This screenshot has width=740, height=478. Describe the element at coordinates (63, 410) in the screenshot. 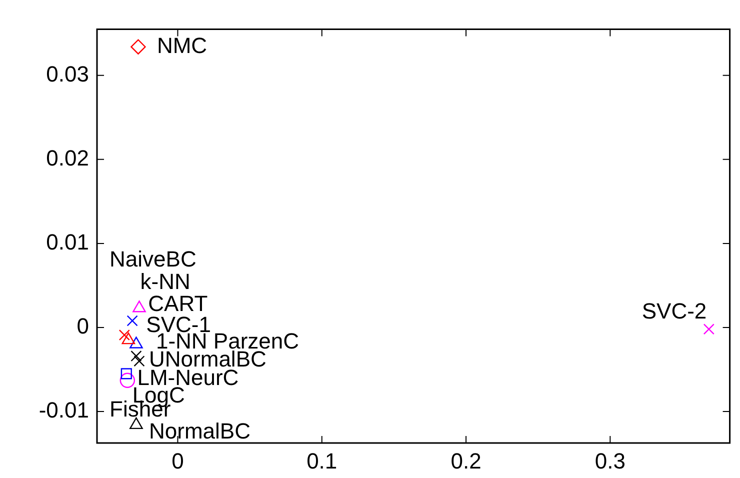

I see `y-tick-label: -0.01` at that location.